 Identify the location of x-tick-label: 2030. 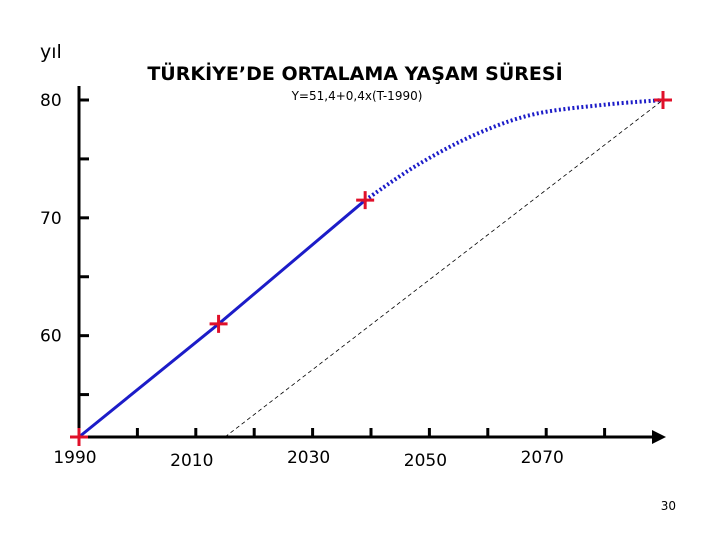
(308, 458).